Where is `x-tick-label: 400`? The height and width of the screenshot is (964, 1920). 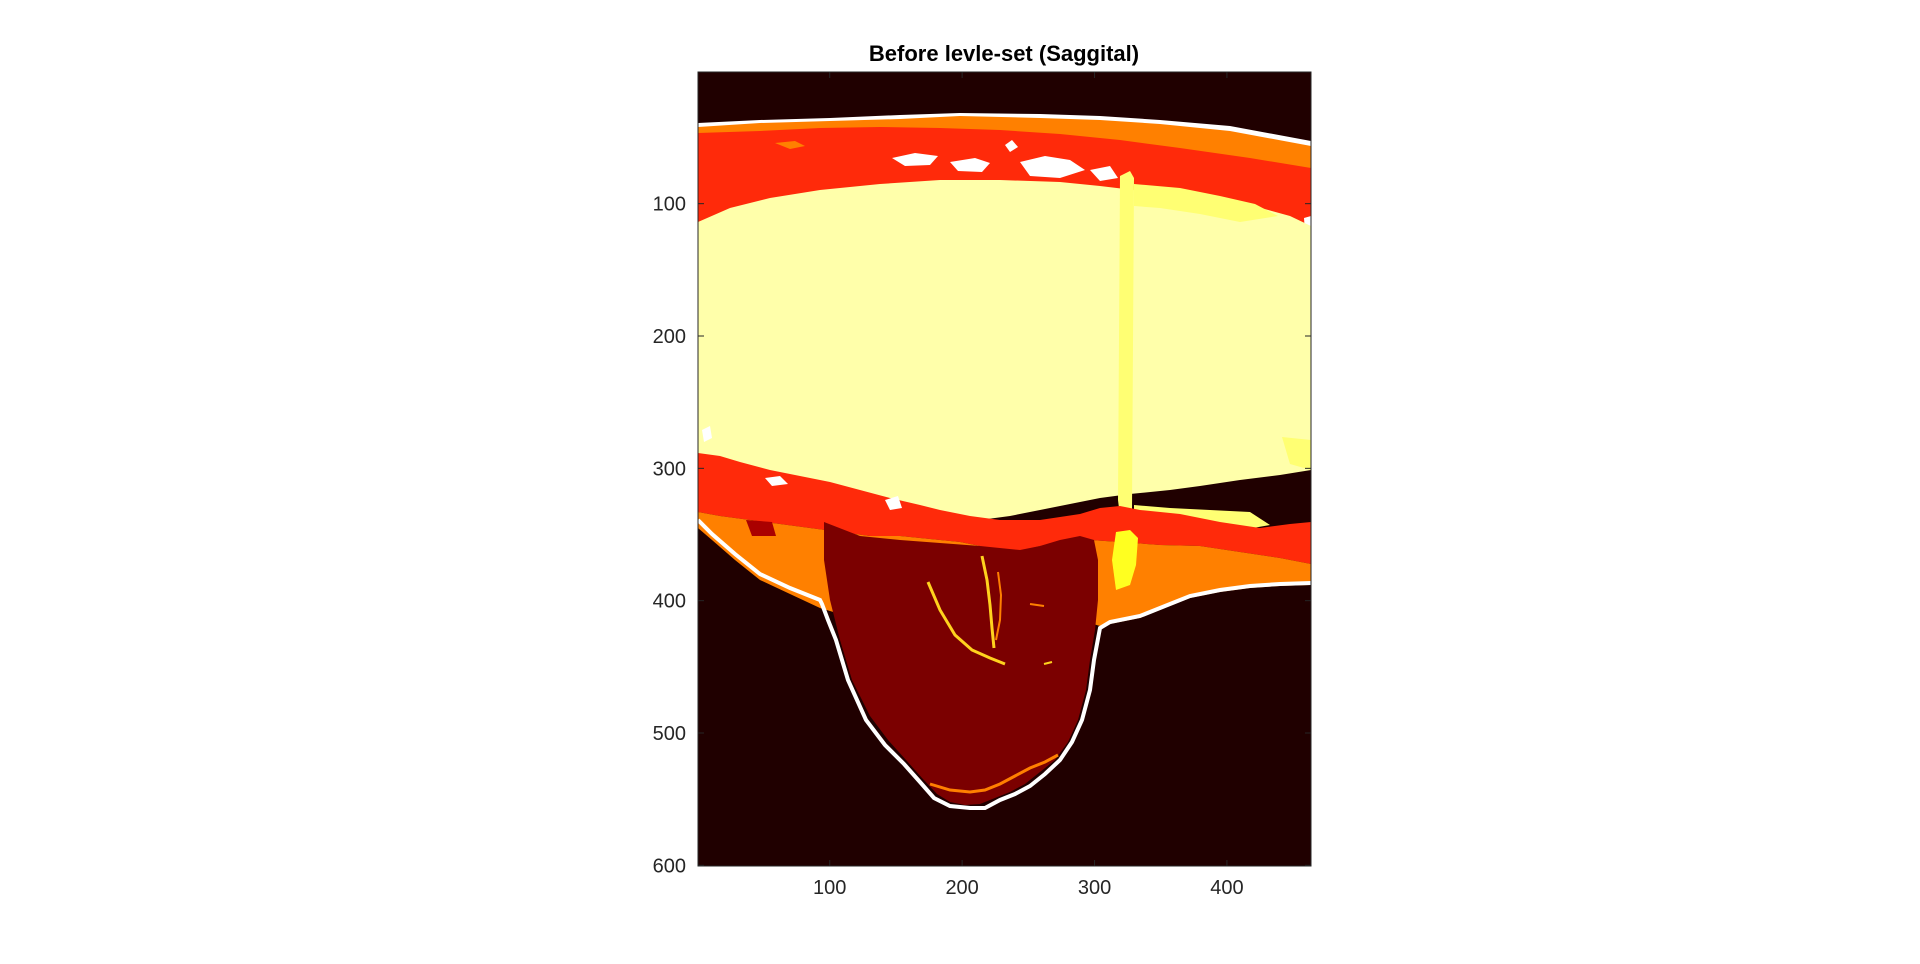
x-tick-label: 400 is located at coordinates (1226, 888).